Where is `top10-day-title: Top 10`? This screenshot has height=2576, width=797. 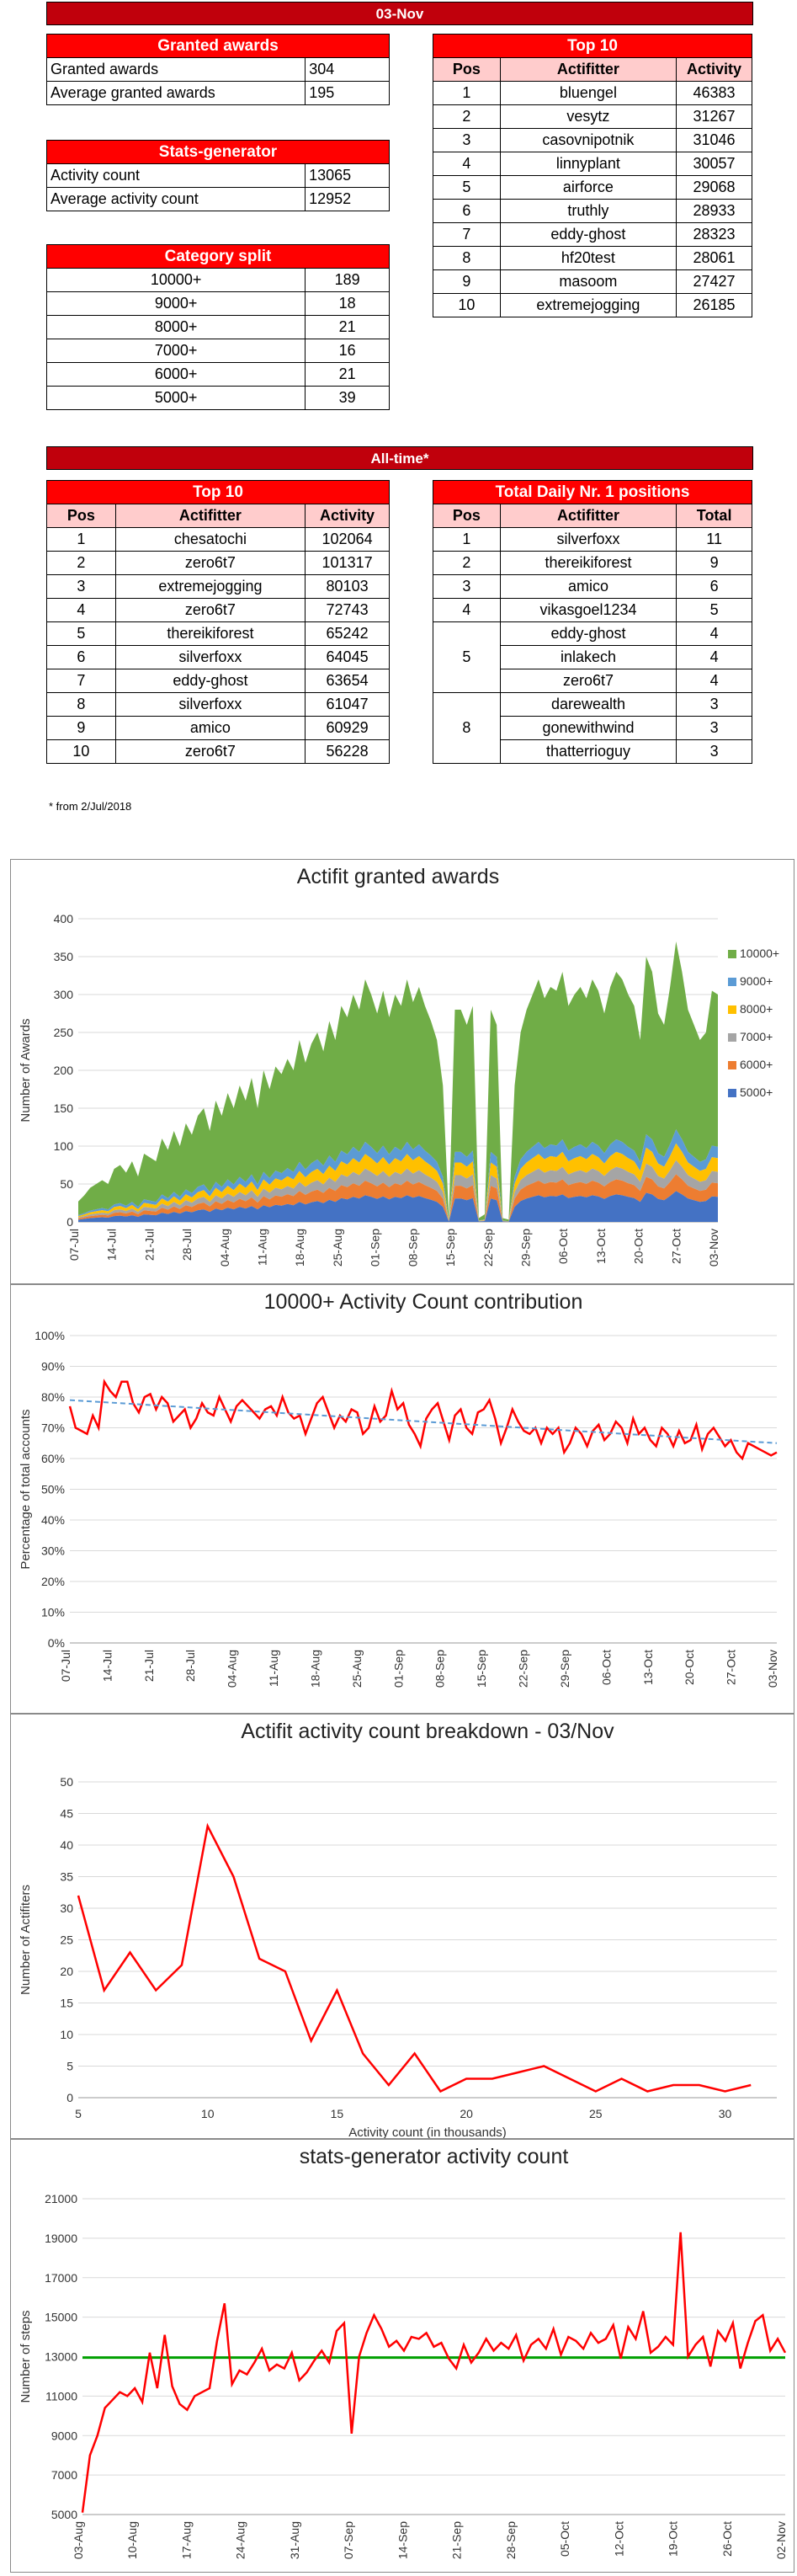 top10-day-title: Top 10 is located at coordinates (592, 46).